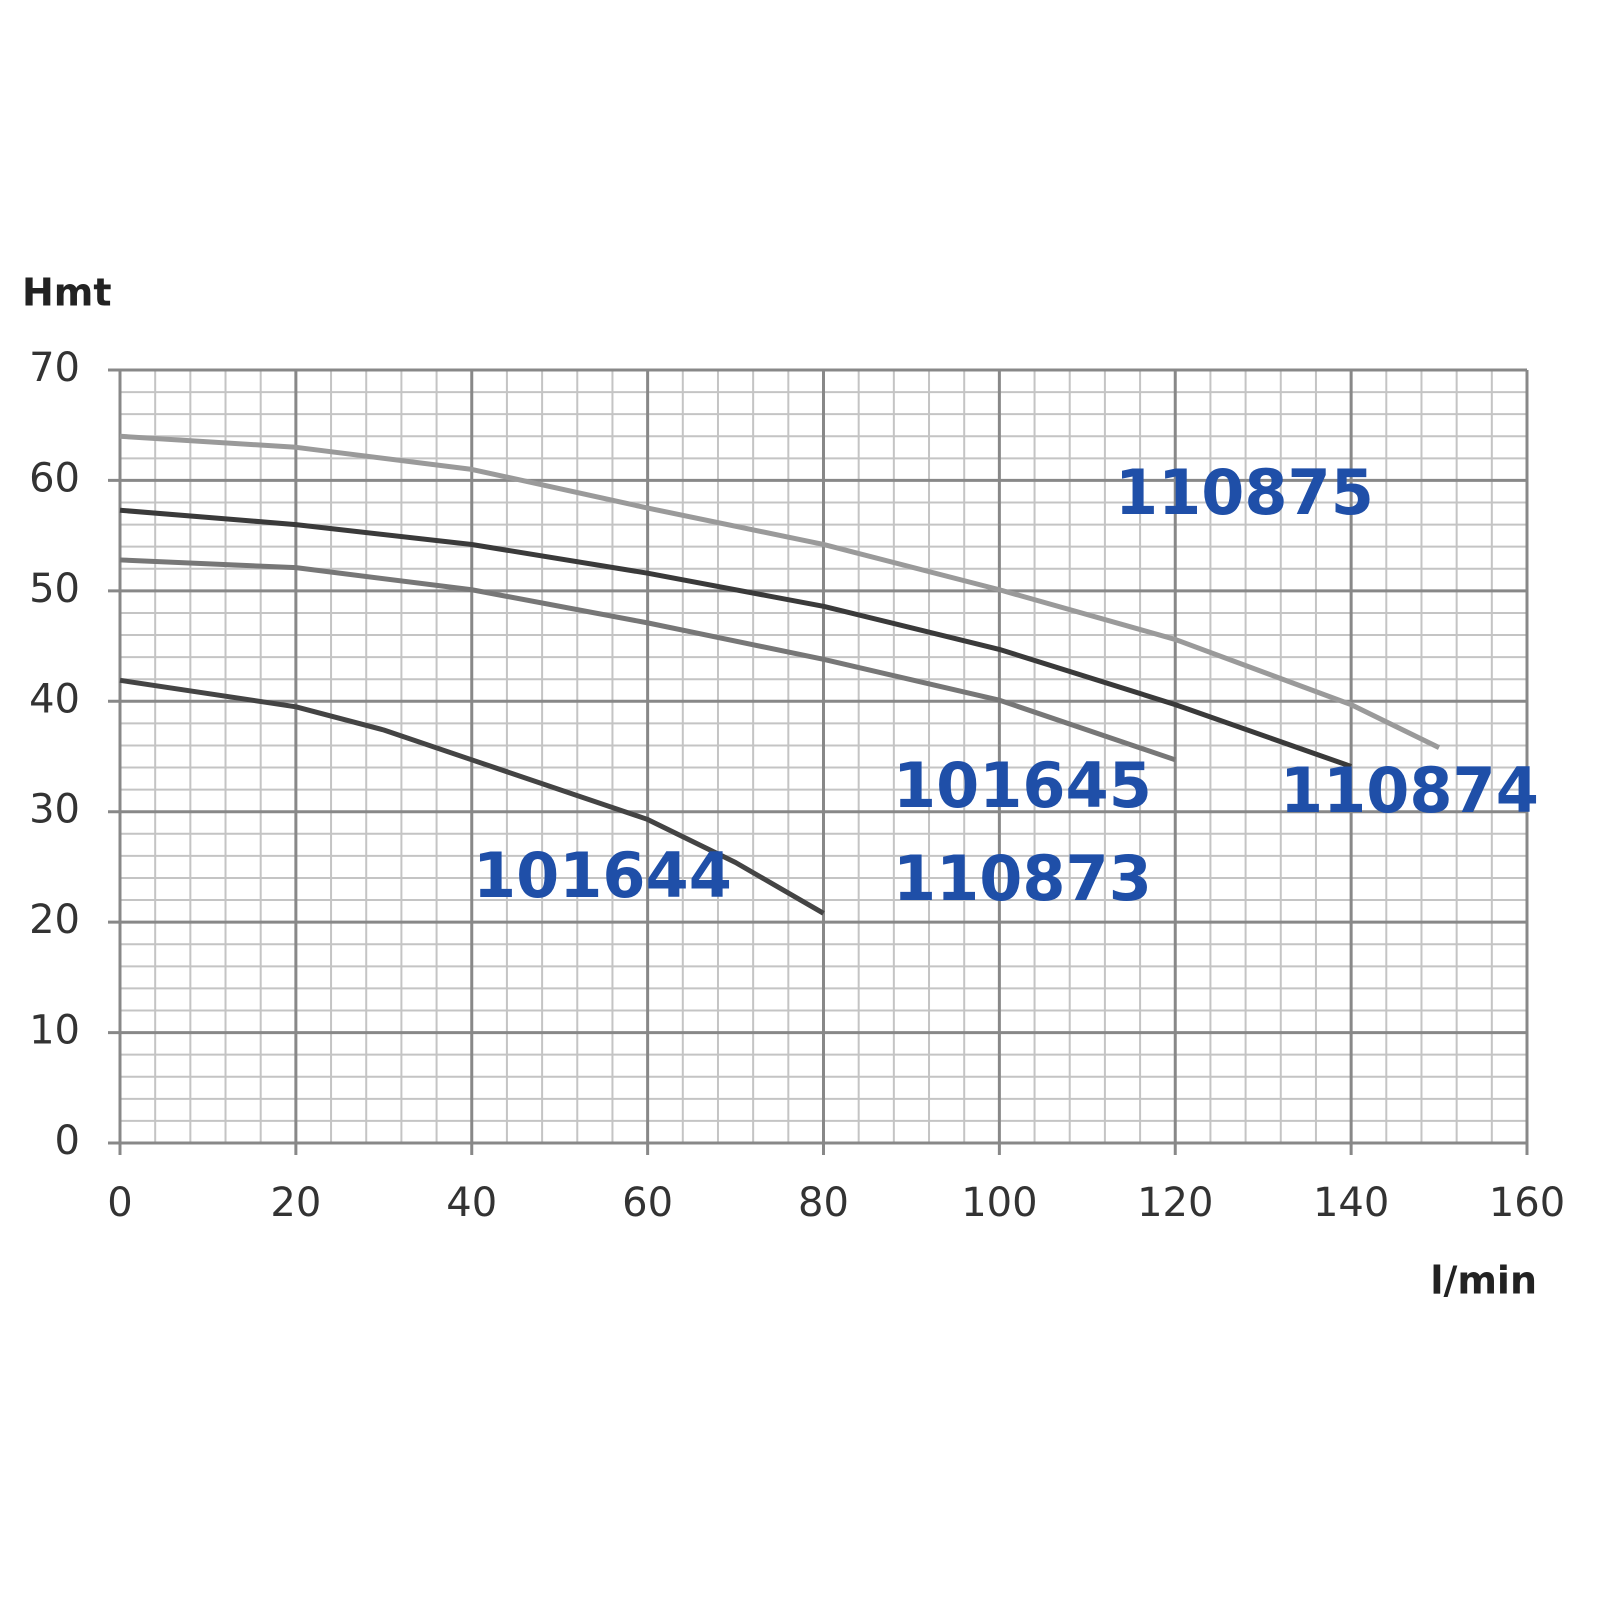  What do you see at coordinates (1022, 878) in the screenshot?
I see `curve-label: 110873` at bounding box center [1022, 878].